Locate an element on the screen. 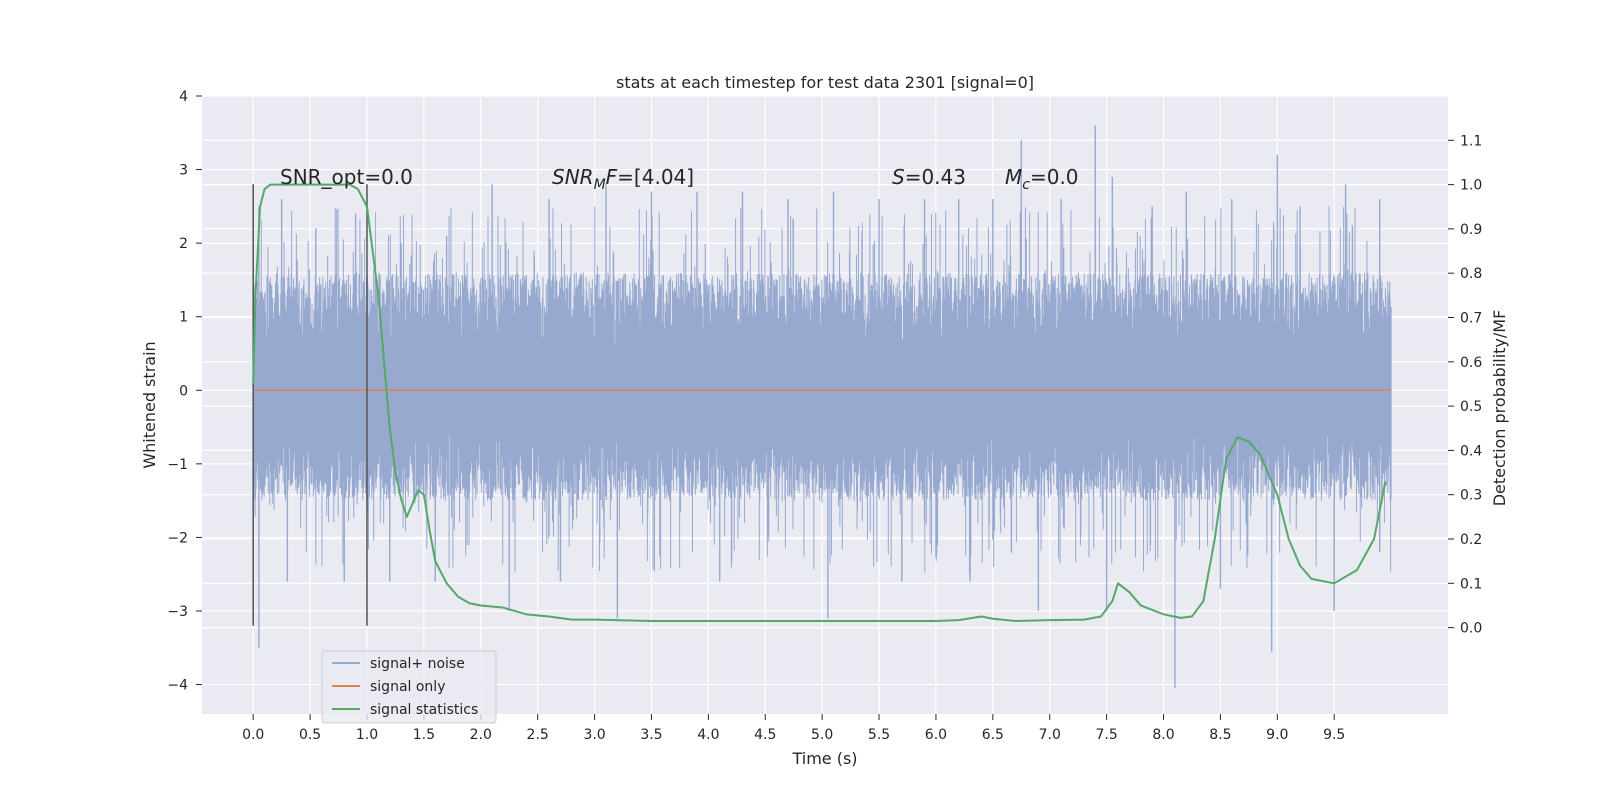  y2-tick-label: 1.1 is located at coordinates (1471, 141).